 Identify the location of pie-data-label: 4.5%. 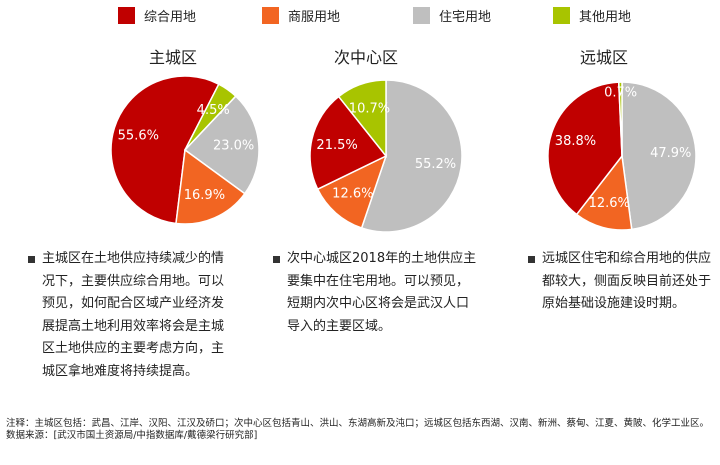
(213, 110).